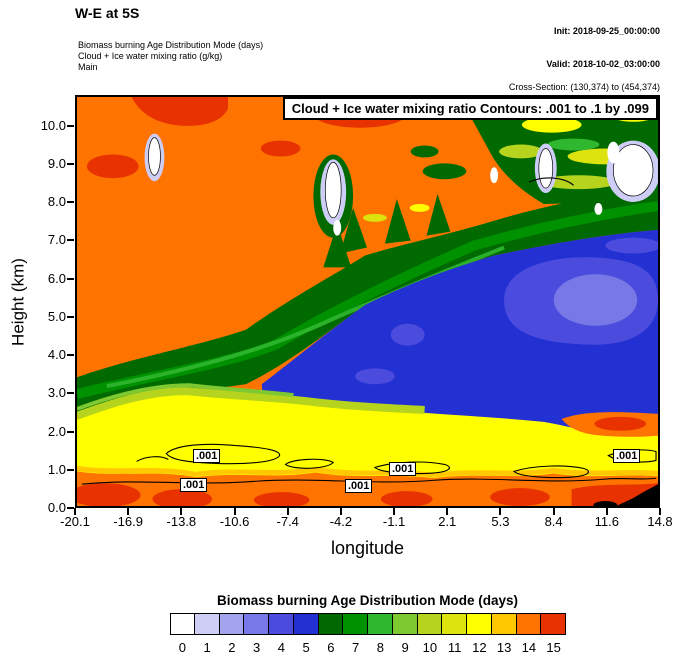  What do you see at coordinates (207, 647) in the screenshot?
I see `colorbar-tick-label: 1` at bounding box center [207, 647].